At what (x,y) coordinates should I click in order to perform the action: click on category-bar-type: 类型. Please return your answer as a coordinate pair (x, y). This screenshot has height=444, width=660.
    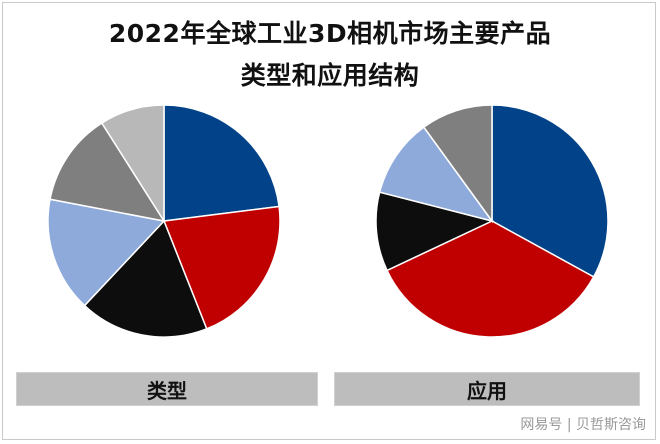
    Looking at the image, I should click on (167, 389).